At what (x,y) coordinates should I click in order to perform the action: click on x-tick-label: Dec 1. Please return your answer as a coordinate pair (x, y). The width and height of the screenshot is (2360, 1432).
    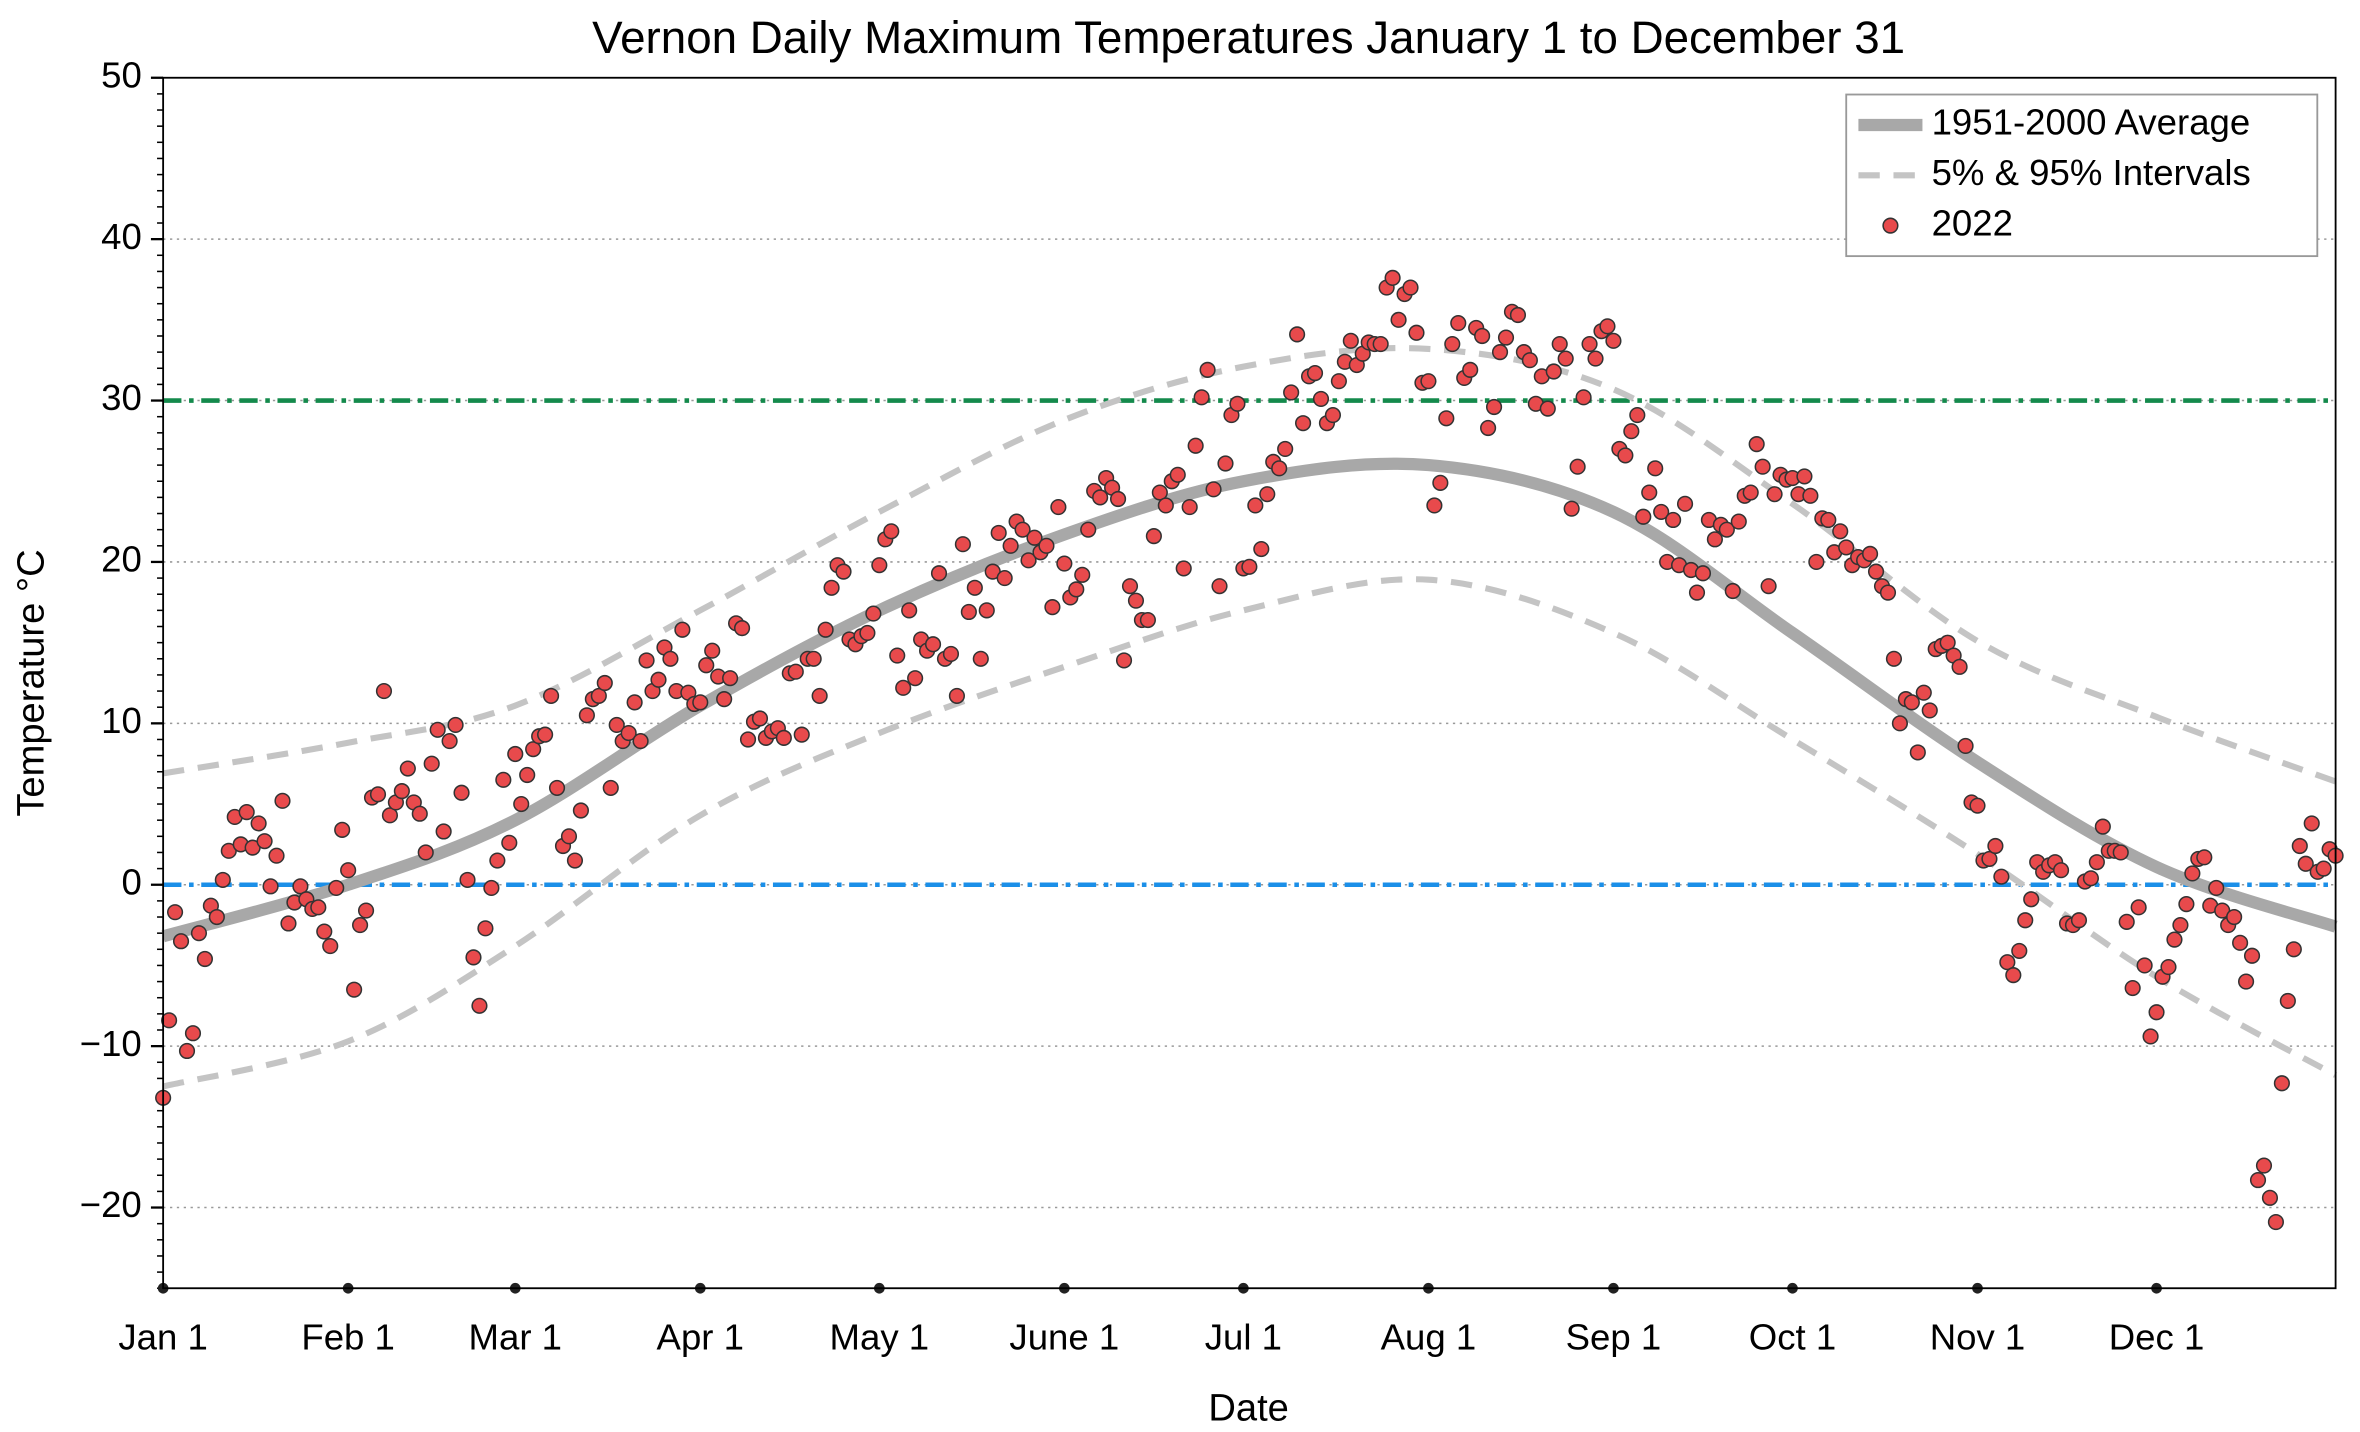
    Looking at the image, I should click on (2157, 1337).